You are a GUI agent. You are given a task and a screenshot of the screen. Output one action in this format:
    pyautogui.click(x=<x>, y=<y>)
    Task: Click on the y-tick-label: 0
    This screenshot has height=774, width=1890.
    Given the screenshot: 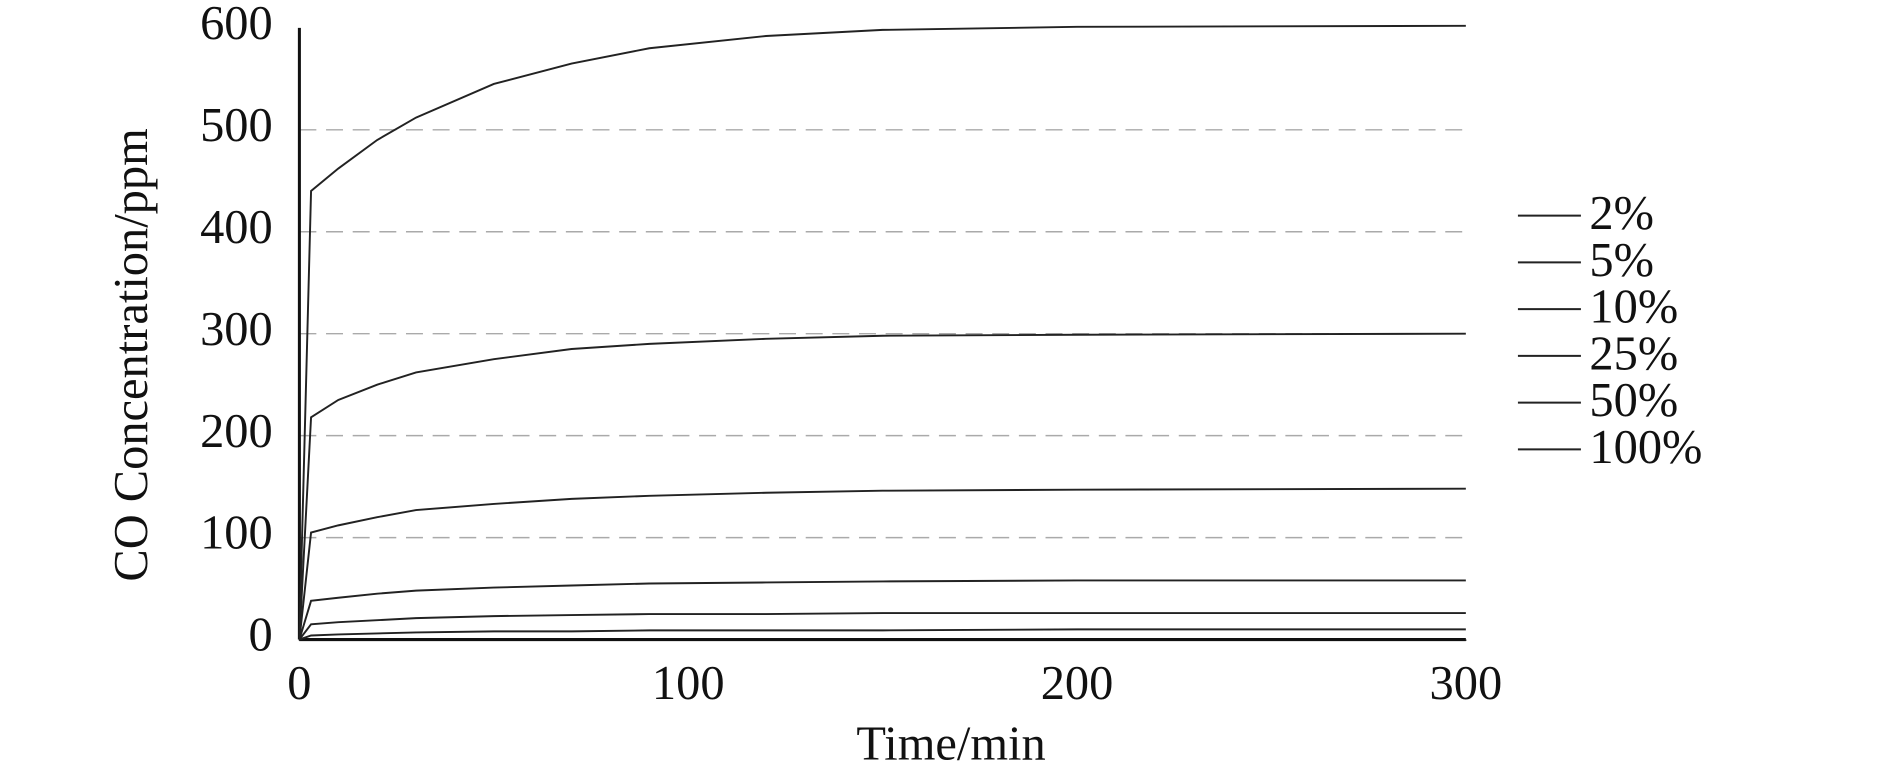 What is the action you would take?
    pyautogui.click(x=261, y=635)
    